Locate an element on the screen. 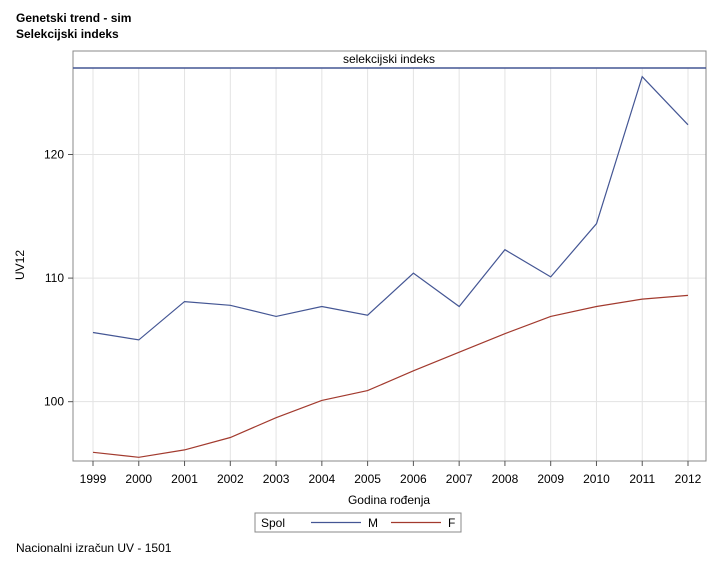 The width and height of the screenshot is (718, 566). footnote: Nacionalni izračun UV - 1501 is located at coordinates (94, 548).